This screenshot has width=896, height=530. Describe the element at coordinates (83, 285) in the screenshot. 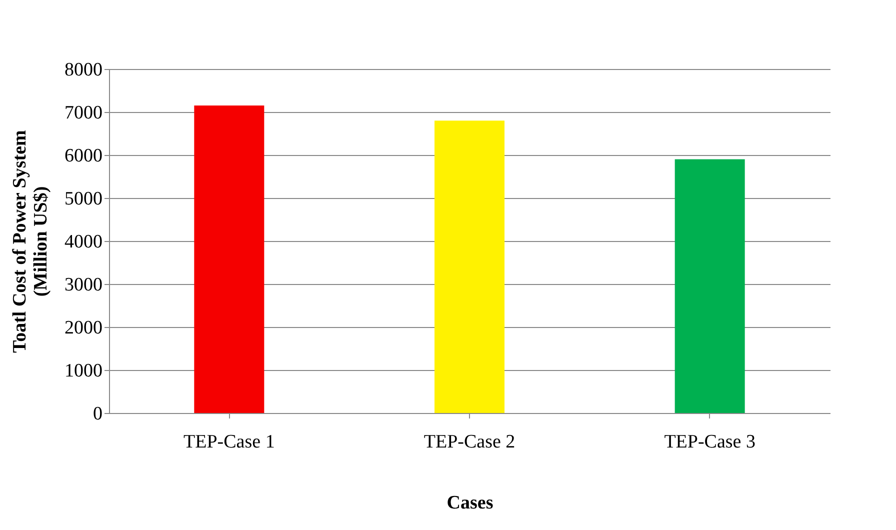

I see `y-tick-label: 3000` at that location.